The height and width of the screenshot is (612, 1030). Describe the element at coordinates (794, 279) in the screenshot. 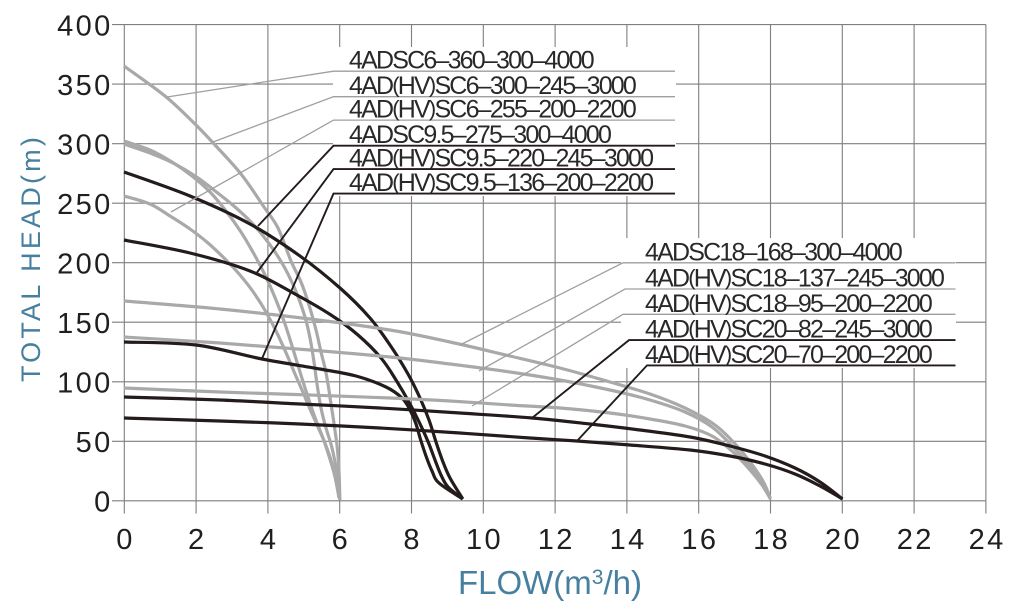

I see `svg-text: 4AD(HV)SC18–137–245–3000` at that location.